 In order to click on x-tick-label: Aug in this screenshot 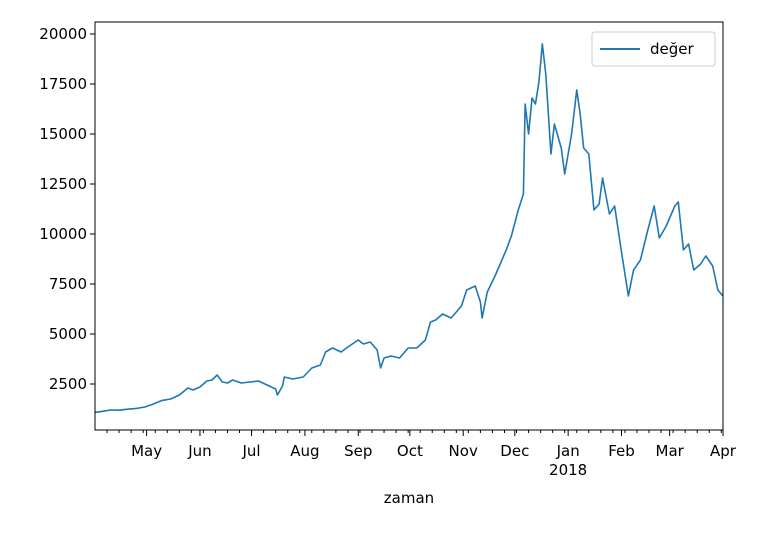, I will do `click(304, 451)`.